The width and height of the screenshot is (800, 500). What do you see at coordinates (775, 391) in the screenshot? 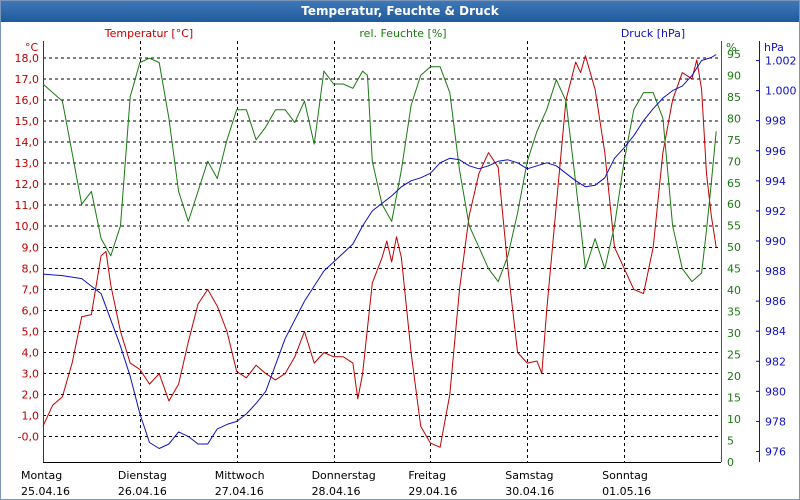
I see `pressure-tick-label: 980` at bounding box center [775, 391].